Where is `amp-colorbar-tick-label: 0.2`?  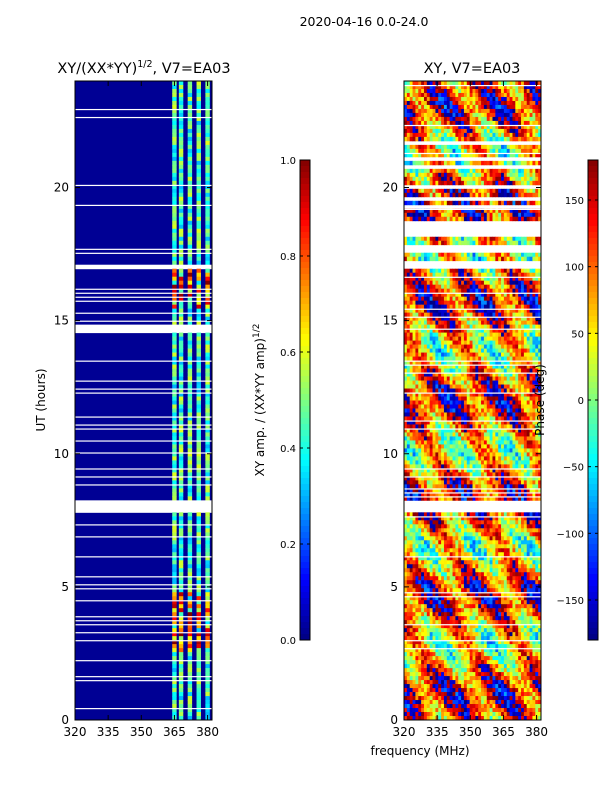
amp-colorbar-tick-label: 0.2 is located at coordinates (288, 545).